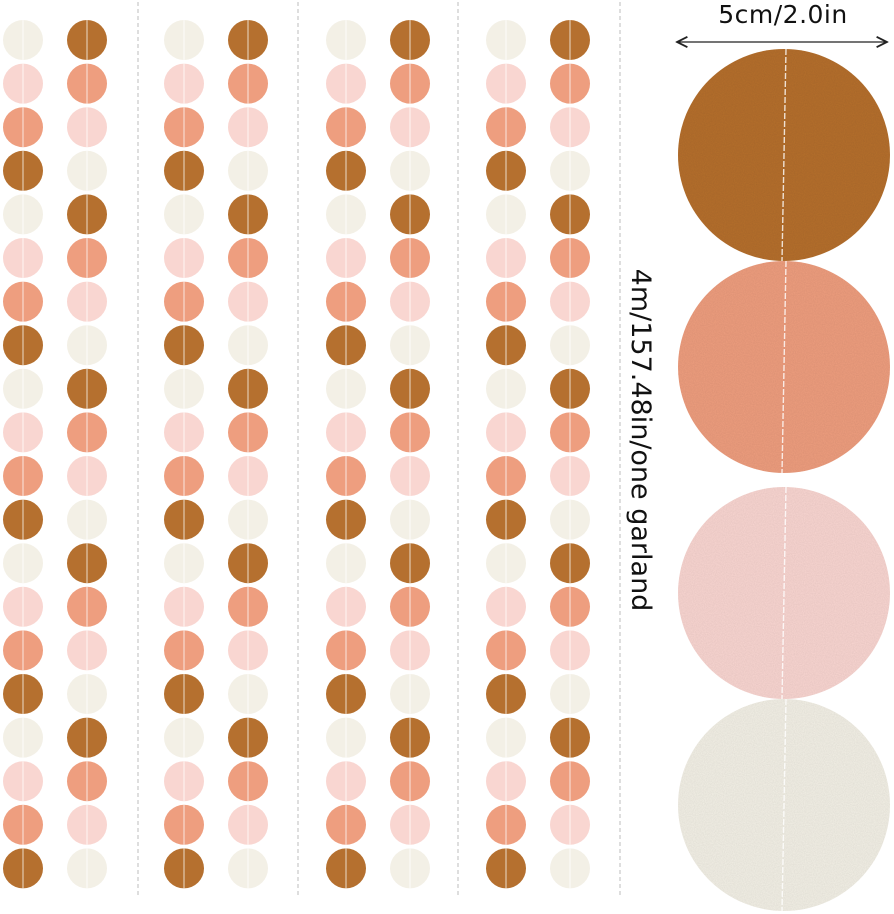 The width and height of the screenshot is (894, 914). I want to click on enlarged-circle-copper, so click(784, 155).